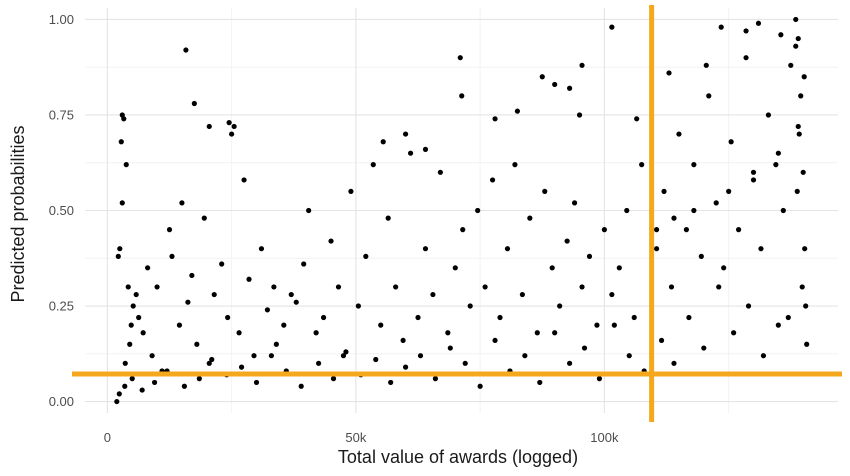 Image resolution: width=850 pixels, height=476 pixels. Describe the element at coordinates (458, 457) in the screenshot. I see `x-axis-title: Total value of awards (logged)` at that location.